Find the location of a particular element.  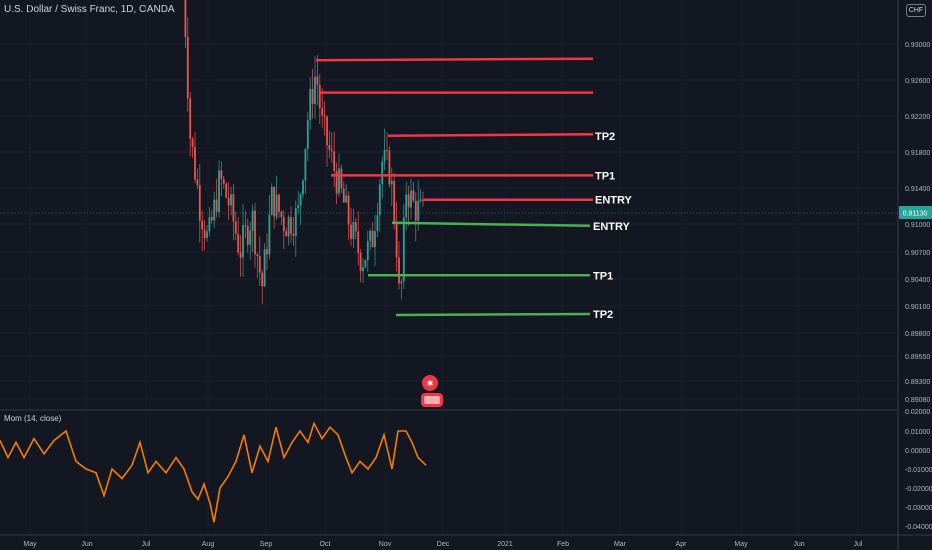

momentum-tick-label: -0.03000 is located at coordinates (918, 508).